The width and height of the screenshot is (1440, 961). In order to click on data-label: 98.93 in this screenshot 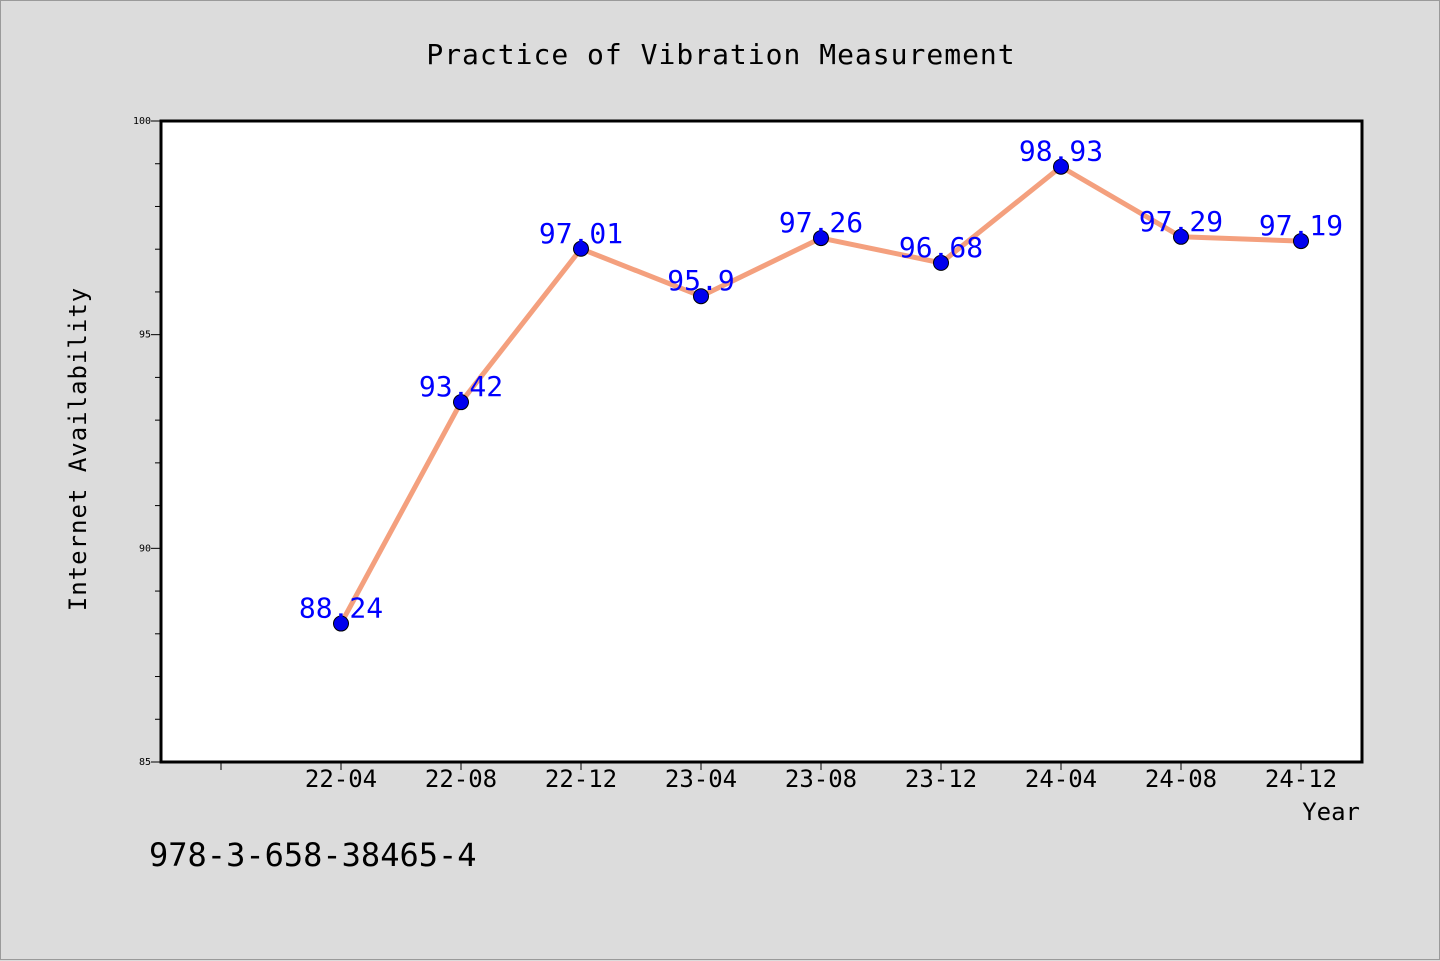, I will do `click(1061, 151)`.